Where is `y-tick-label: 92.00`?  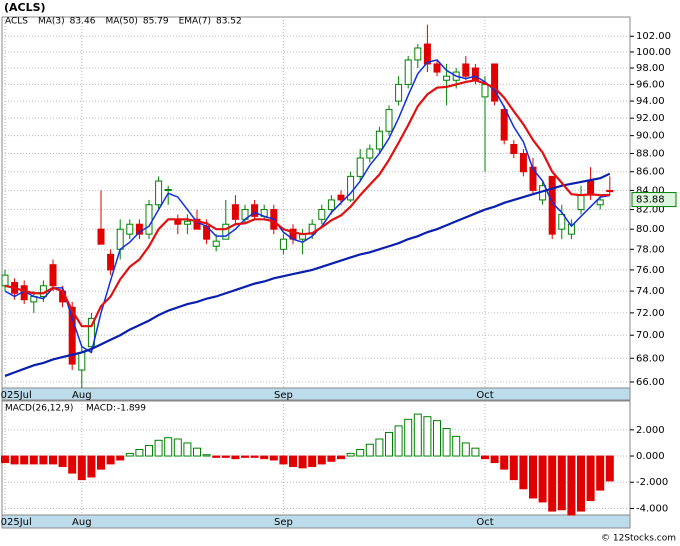
y-tick-label: 92.00 is located at coordinates (650, 118).